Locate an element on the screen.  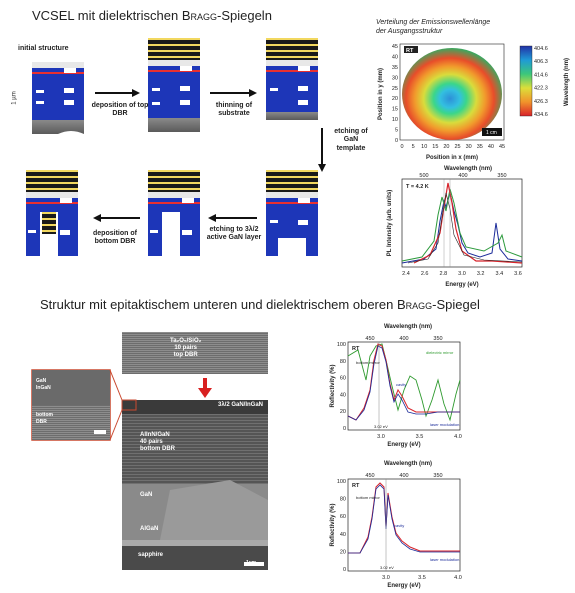
refl1-y-tick: 80 is located at coordinates (343, 362).